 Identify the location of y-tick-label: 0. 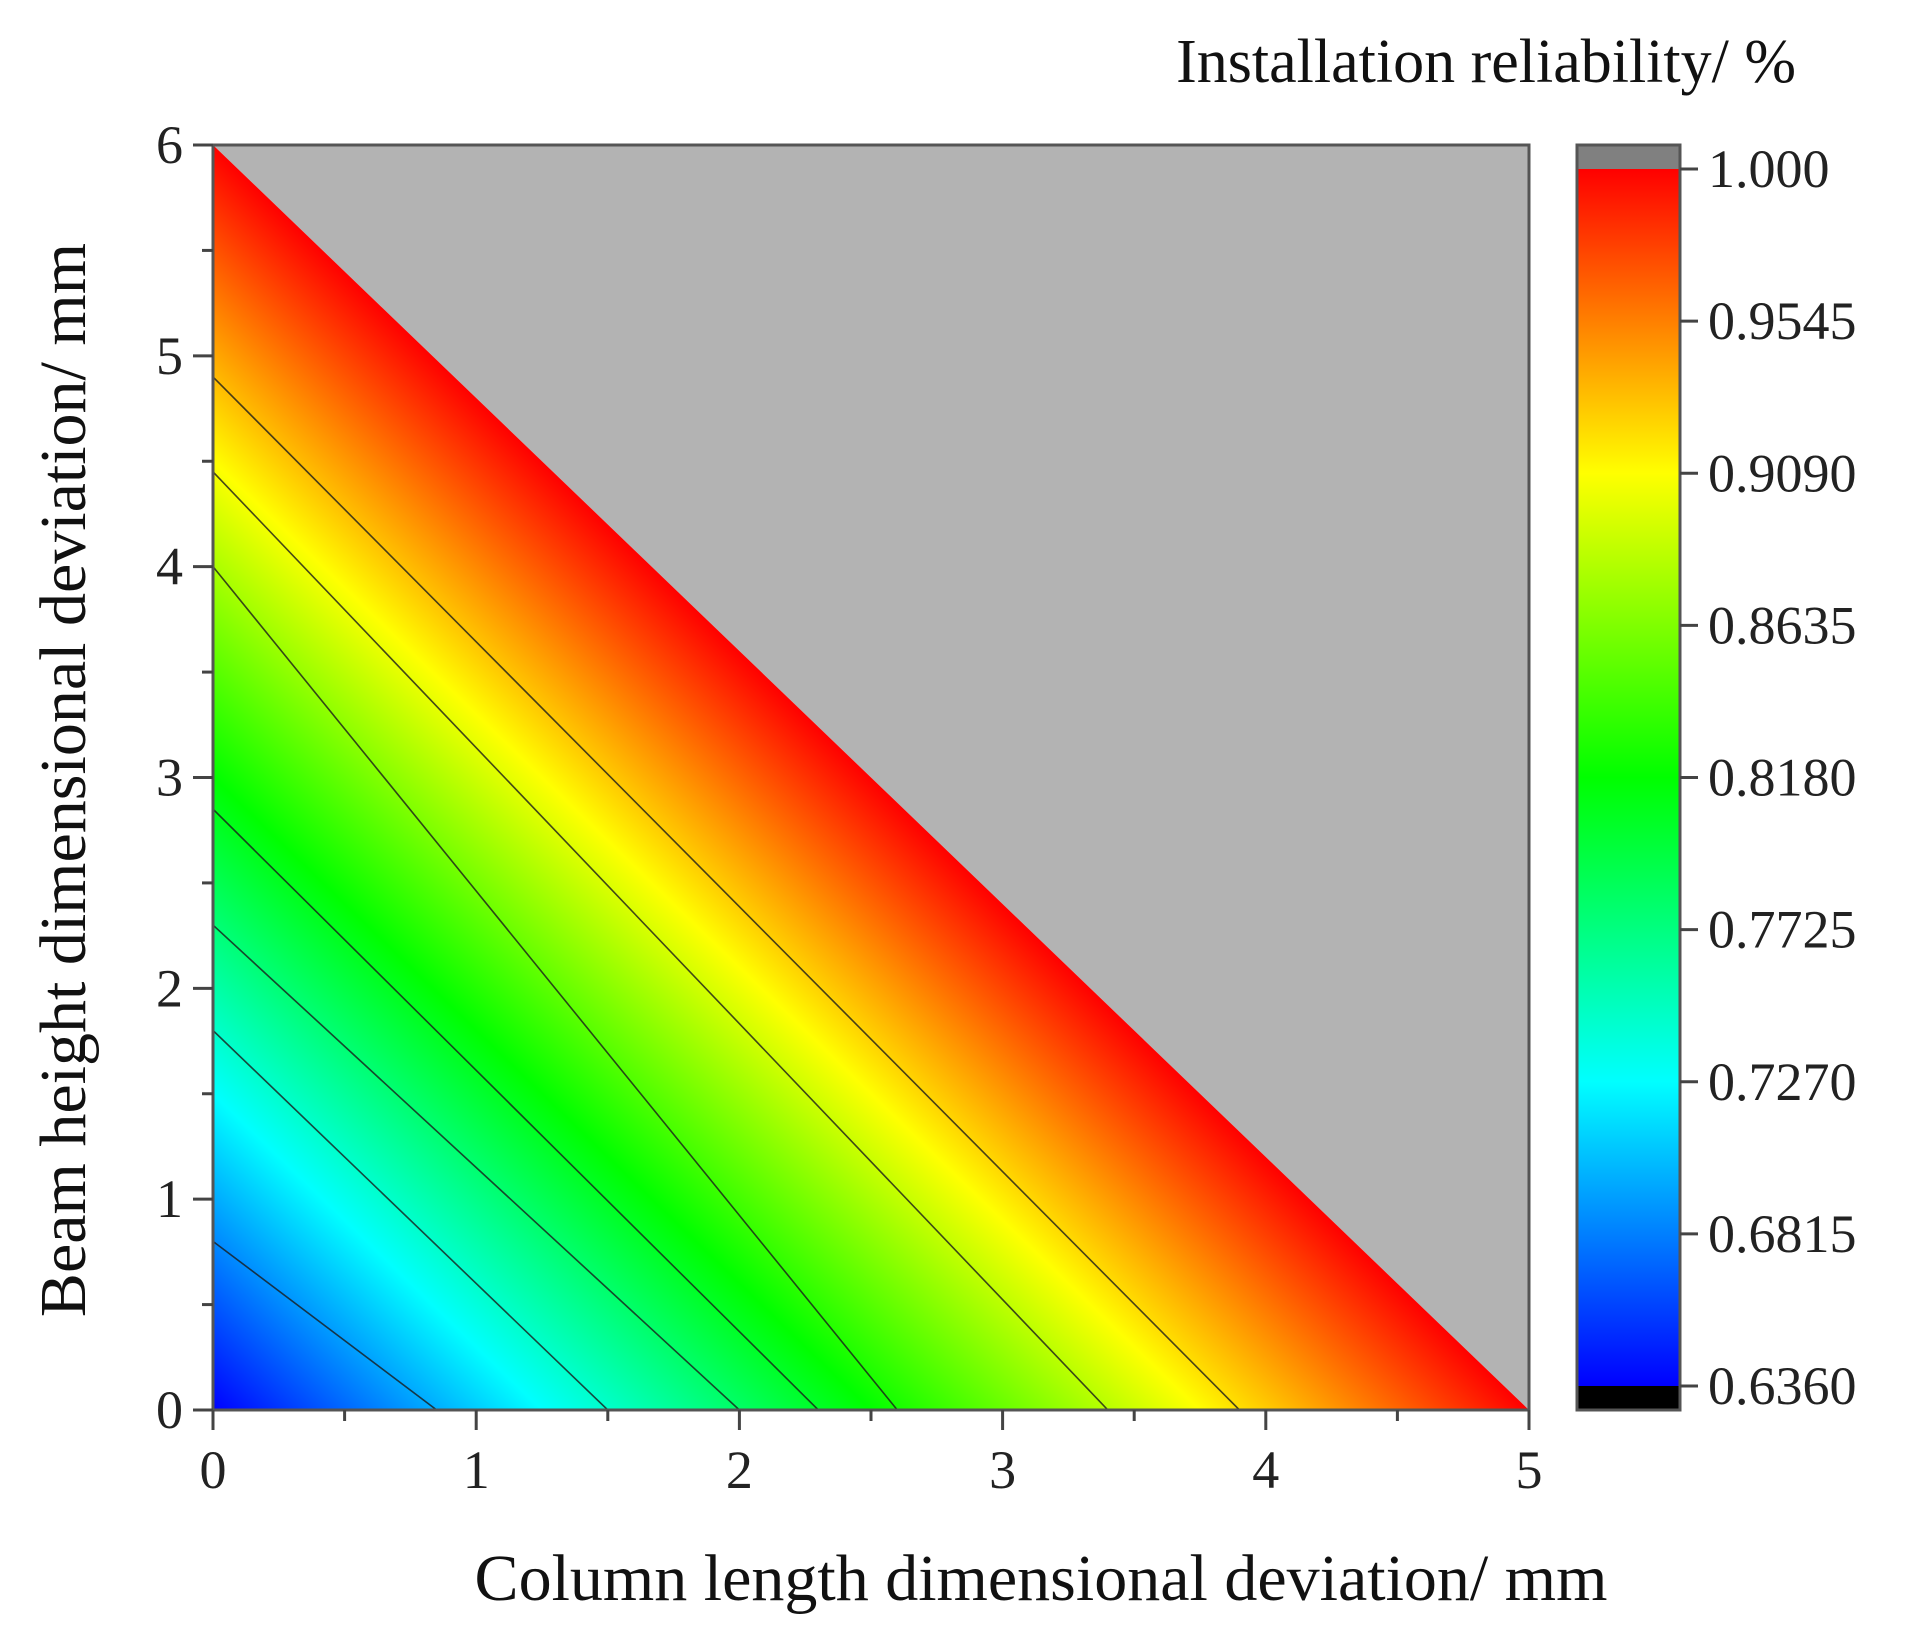
(169, 1410).